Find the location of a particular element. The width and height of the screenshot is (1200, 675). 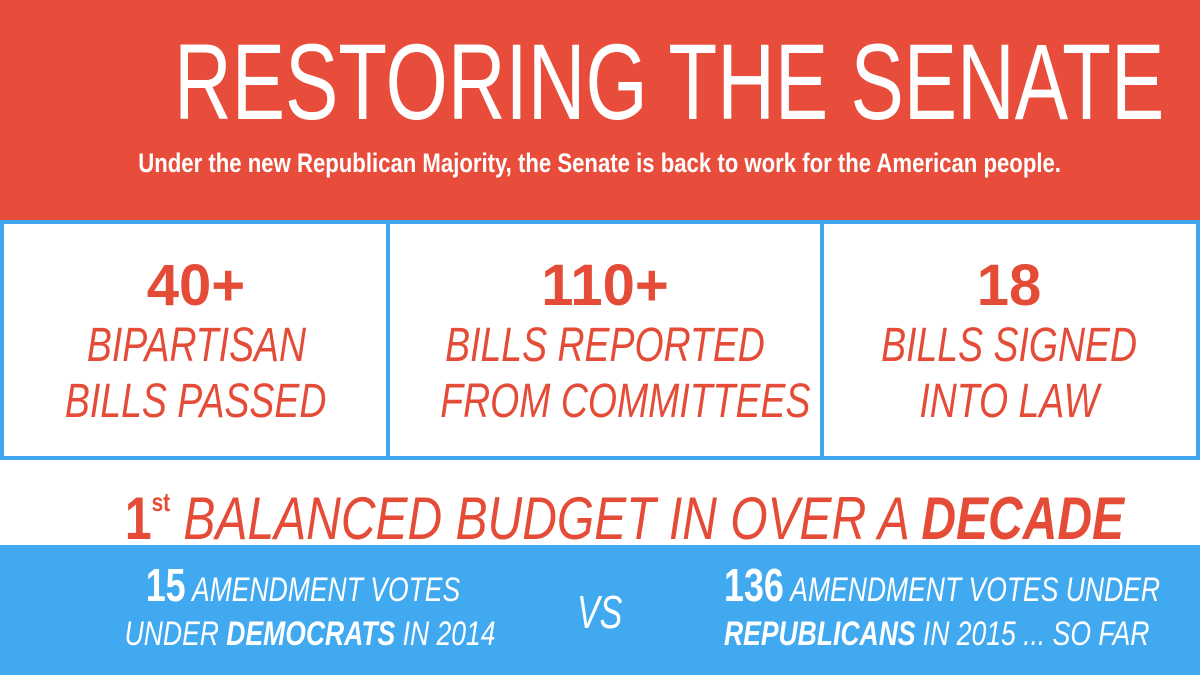

stat-line: BILLS REPORTED is located at coordinates (605, 345).